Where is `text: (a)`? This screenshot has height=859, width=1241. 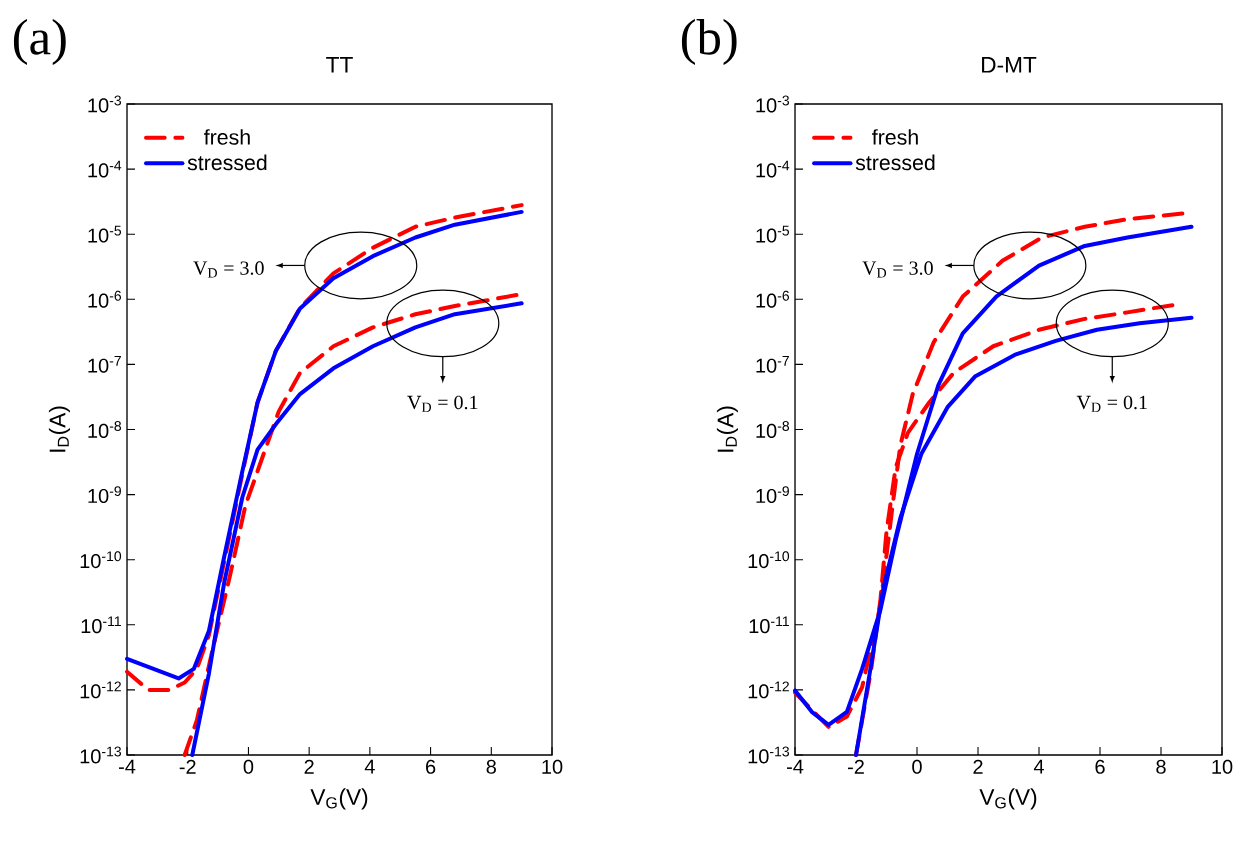
text: (a) is located at coordinates (39, 42).